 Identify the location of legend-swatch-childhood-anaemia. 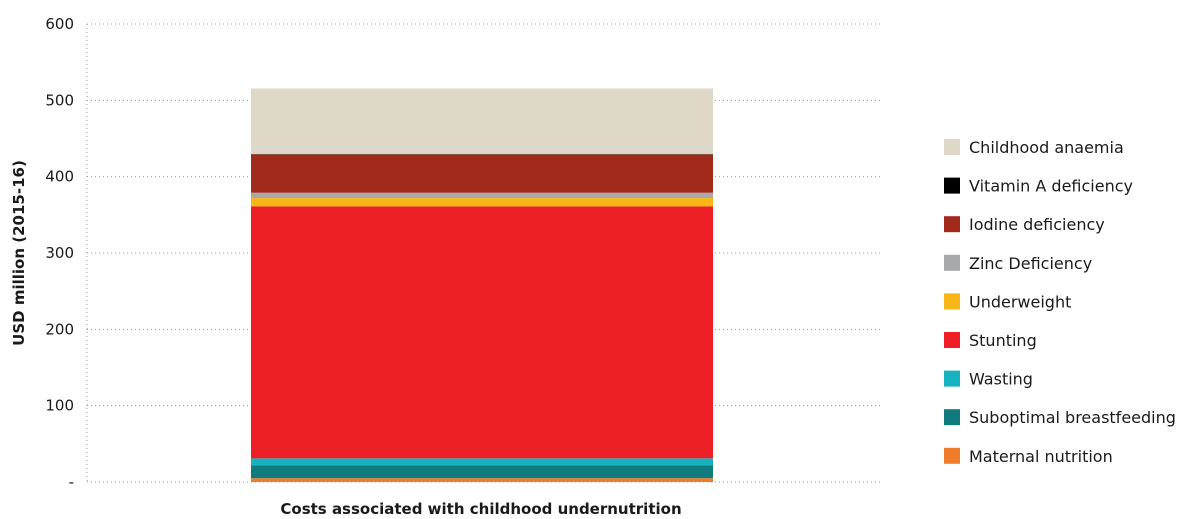
(952, 147).